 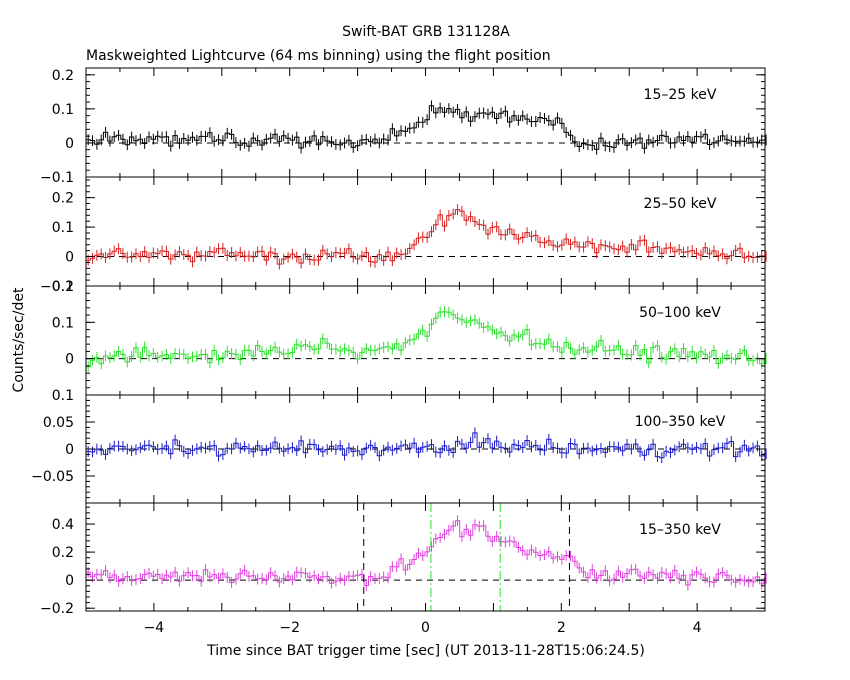 I want to click on y-axis-label: Counts/sec/det, so click(x=19, y=339).